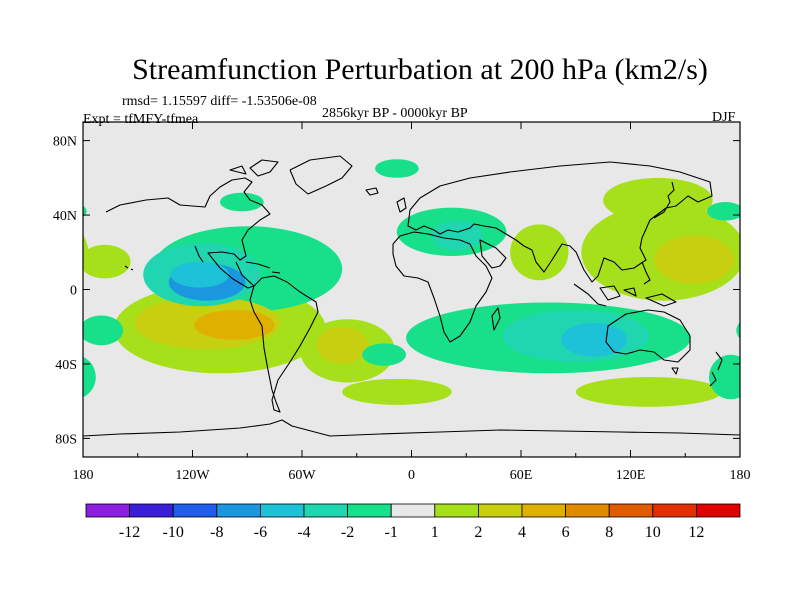 This screenshot has width=800, height=600. What do you see at coordinates (664, 200) in the screenshot?
I see `coastline-japan` at bounding box center [664, 200].